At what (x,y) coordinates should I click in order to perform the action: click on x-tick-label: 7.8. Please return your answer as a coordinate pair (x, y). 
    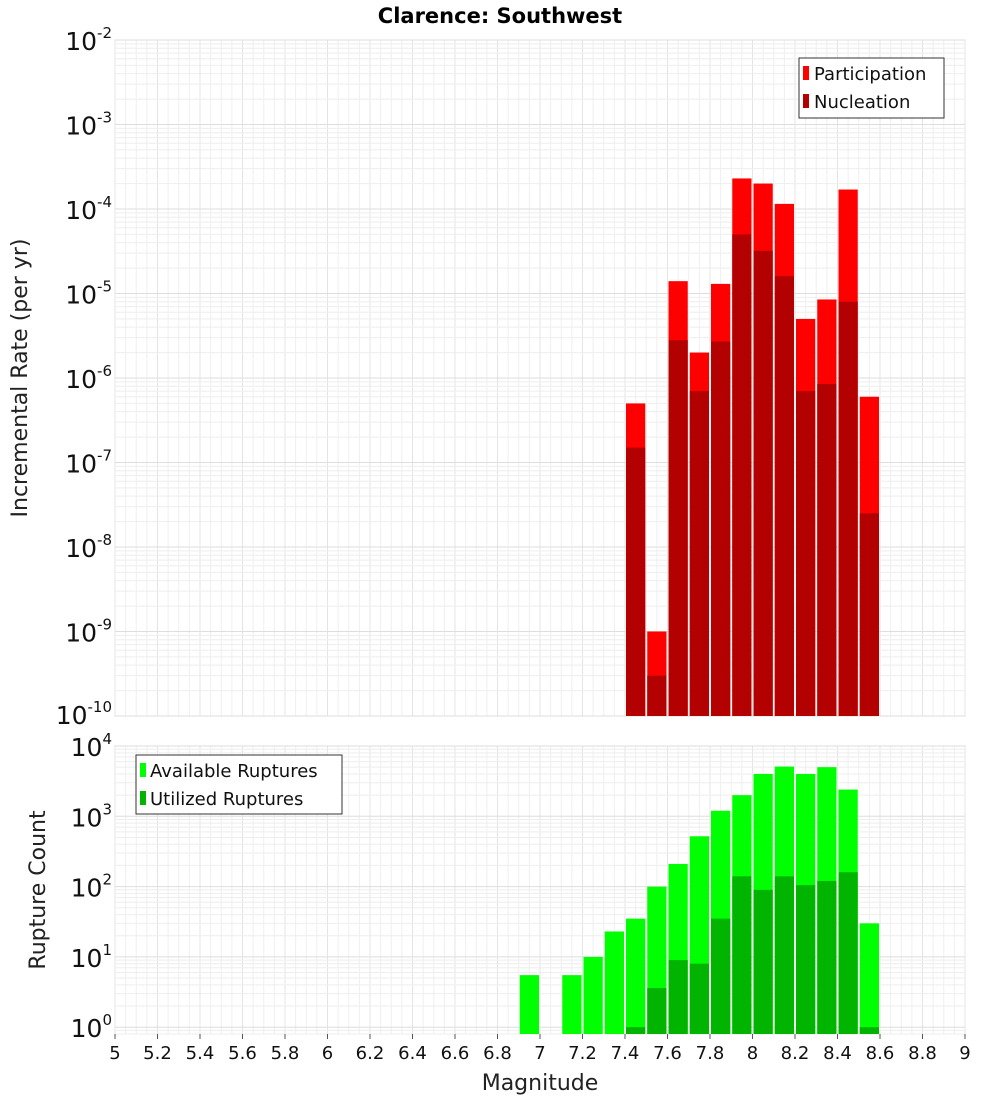
    Looking at the image, I should click on (710, 1053).